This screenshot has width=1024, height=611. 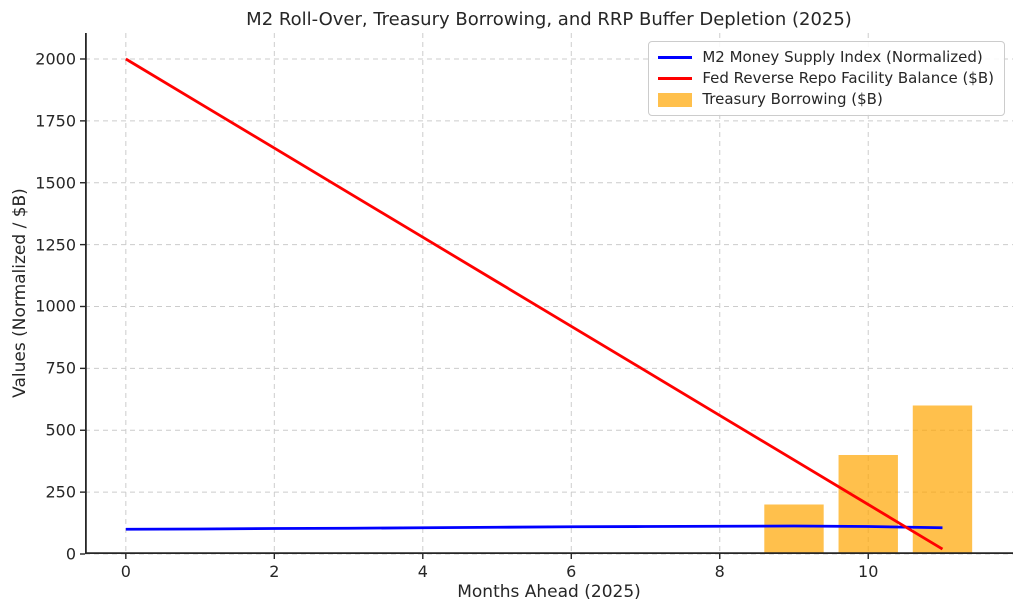 I want to click on y-tick-label: 750, so click(x=60, y=368).